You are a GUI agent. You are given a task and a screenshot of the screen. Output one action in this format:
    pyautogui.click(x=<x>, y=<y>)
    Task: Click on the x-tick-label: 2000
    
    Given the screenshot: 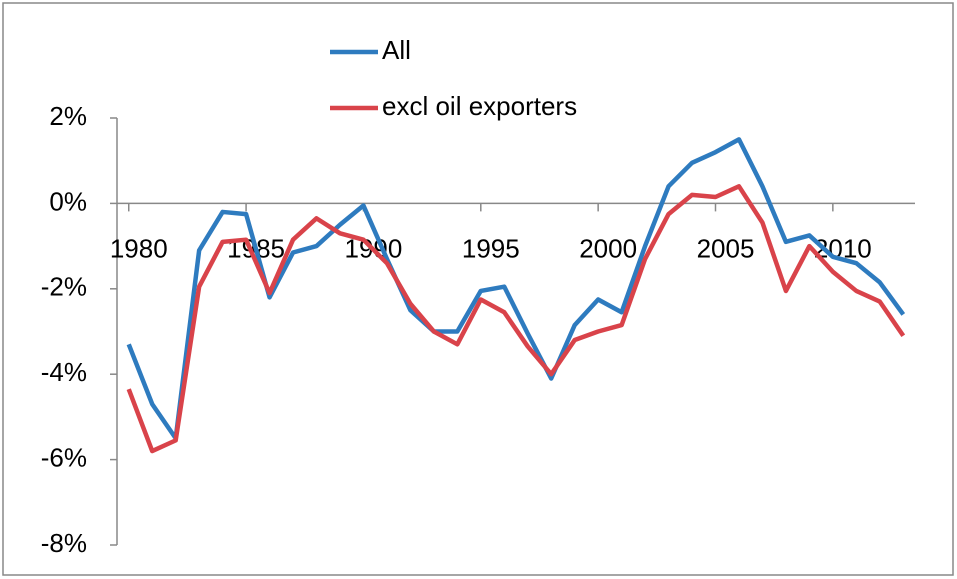 What is the action you would take?
    pyautogui.click(x=608, y=248)
    